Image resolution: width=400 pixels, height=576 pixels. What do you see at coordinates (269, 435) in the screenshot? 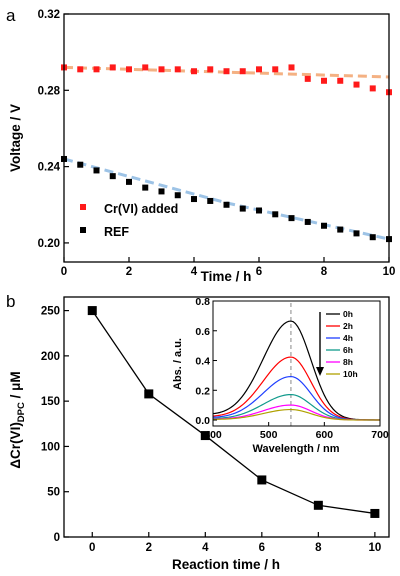
I see `inset-x-tick: 500` at bounding box center [269, 435].